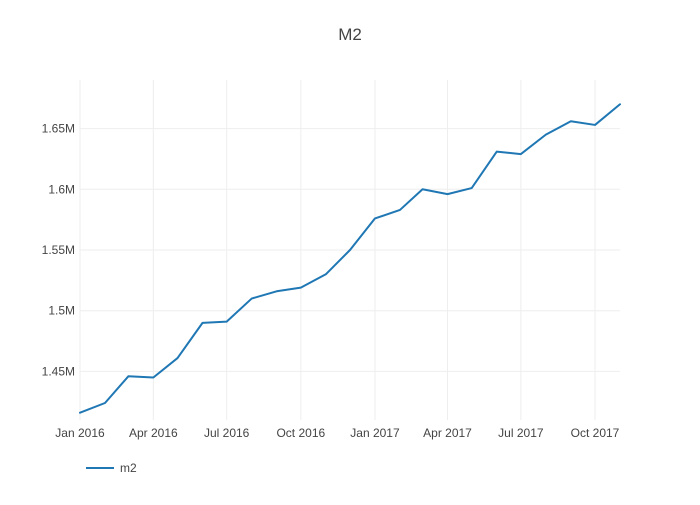 Image resolution: width=700 pixels, height=505 pixels. I want to click on x-tick-label: Apr 2016, so click(153, 433).